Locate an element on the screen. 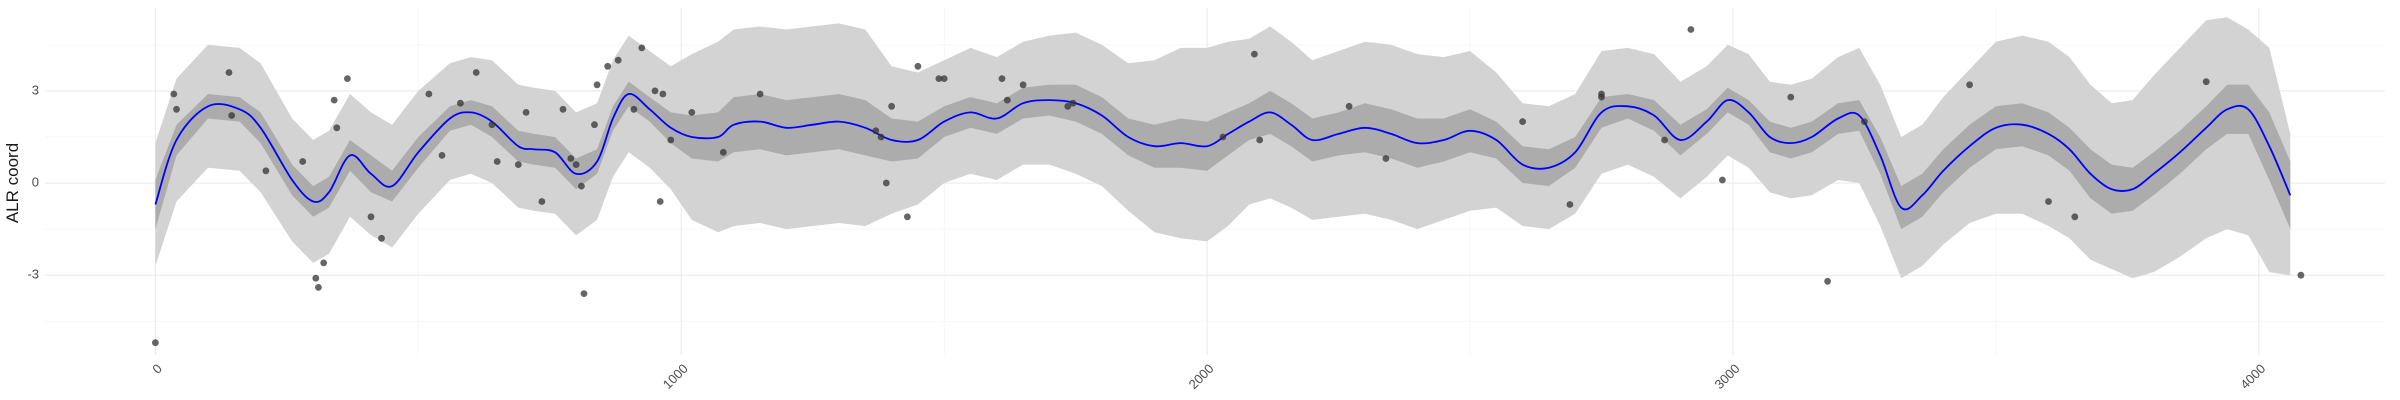 This screenshot has width=2400, height=400. y-axis-tick-labels: -3 0 3 is located at coordinates (33, 181).